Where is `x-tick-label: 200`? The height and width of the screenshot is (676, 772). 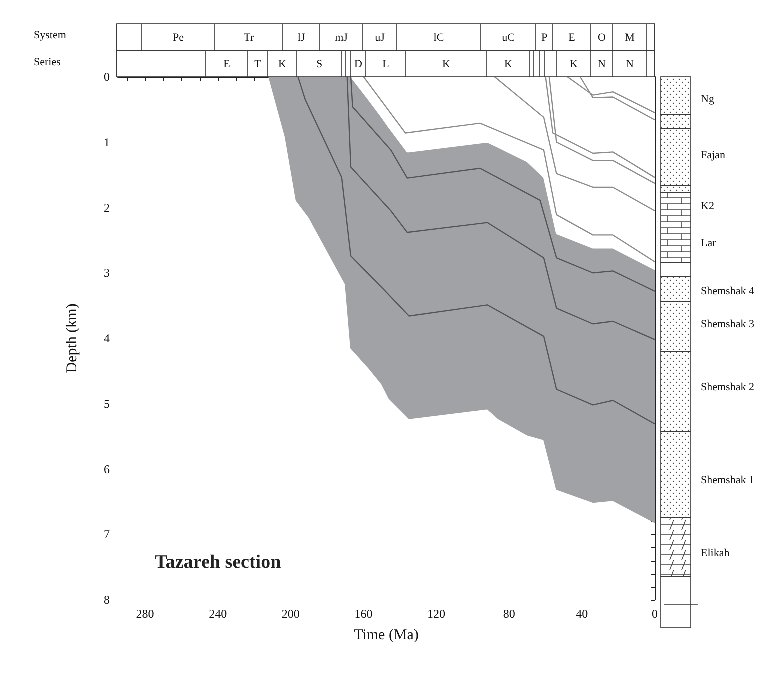 x-tick-label: 200 is located at coordinates (291, 614).